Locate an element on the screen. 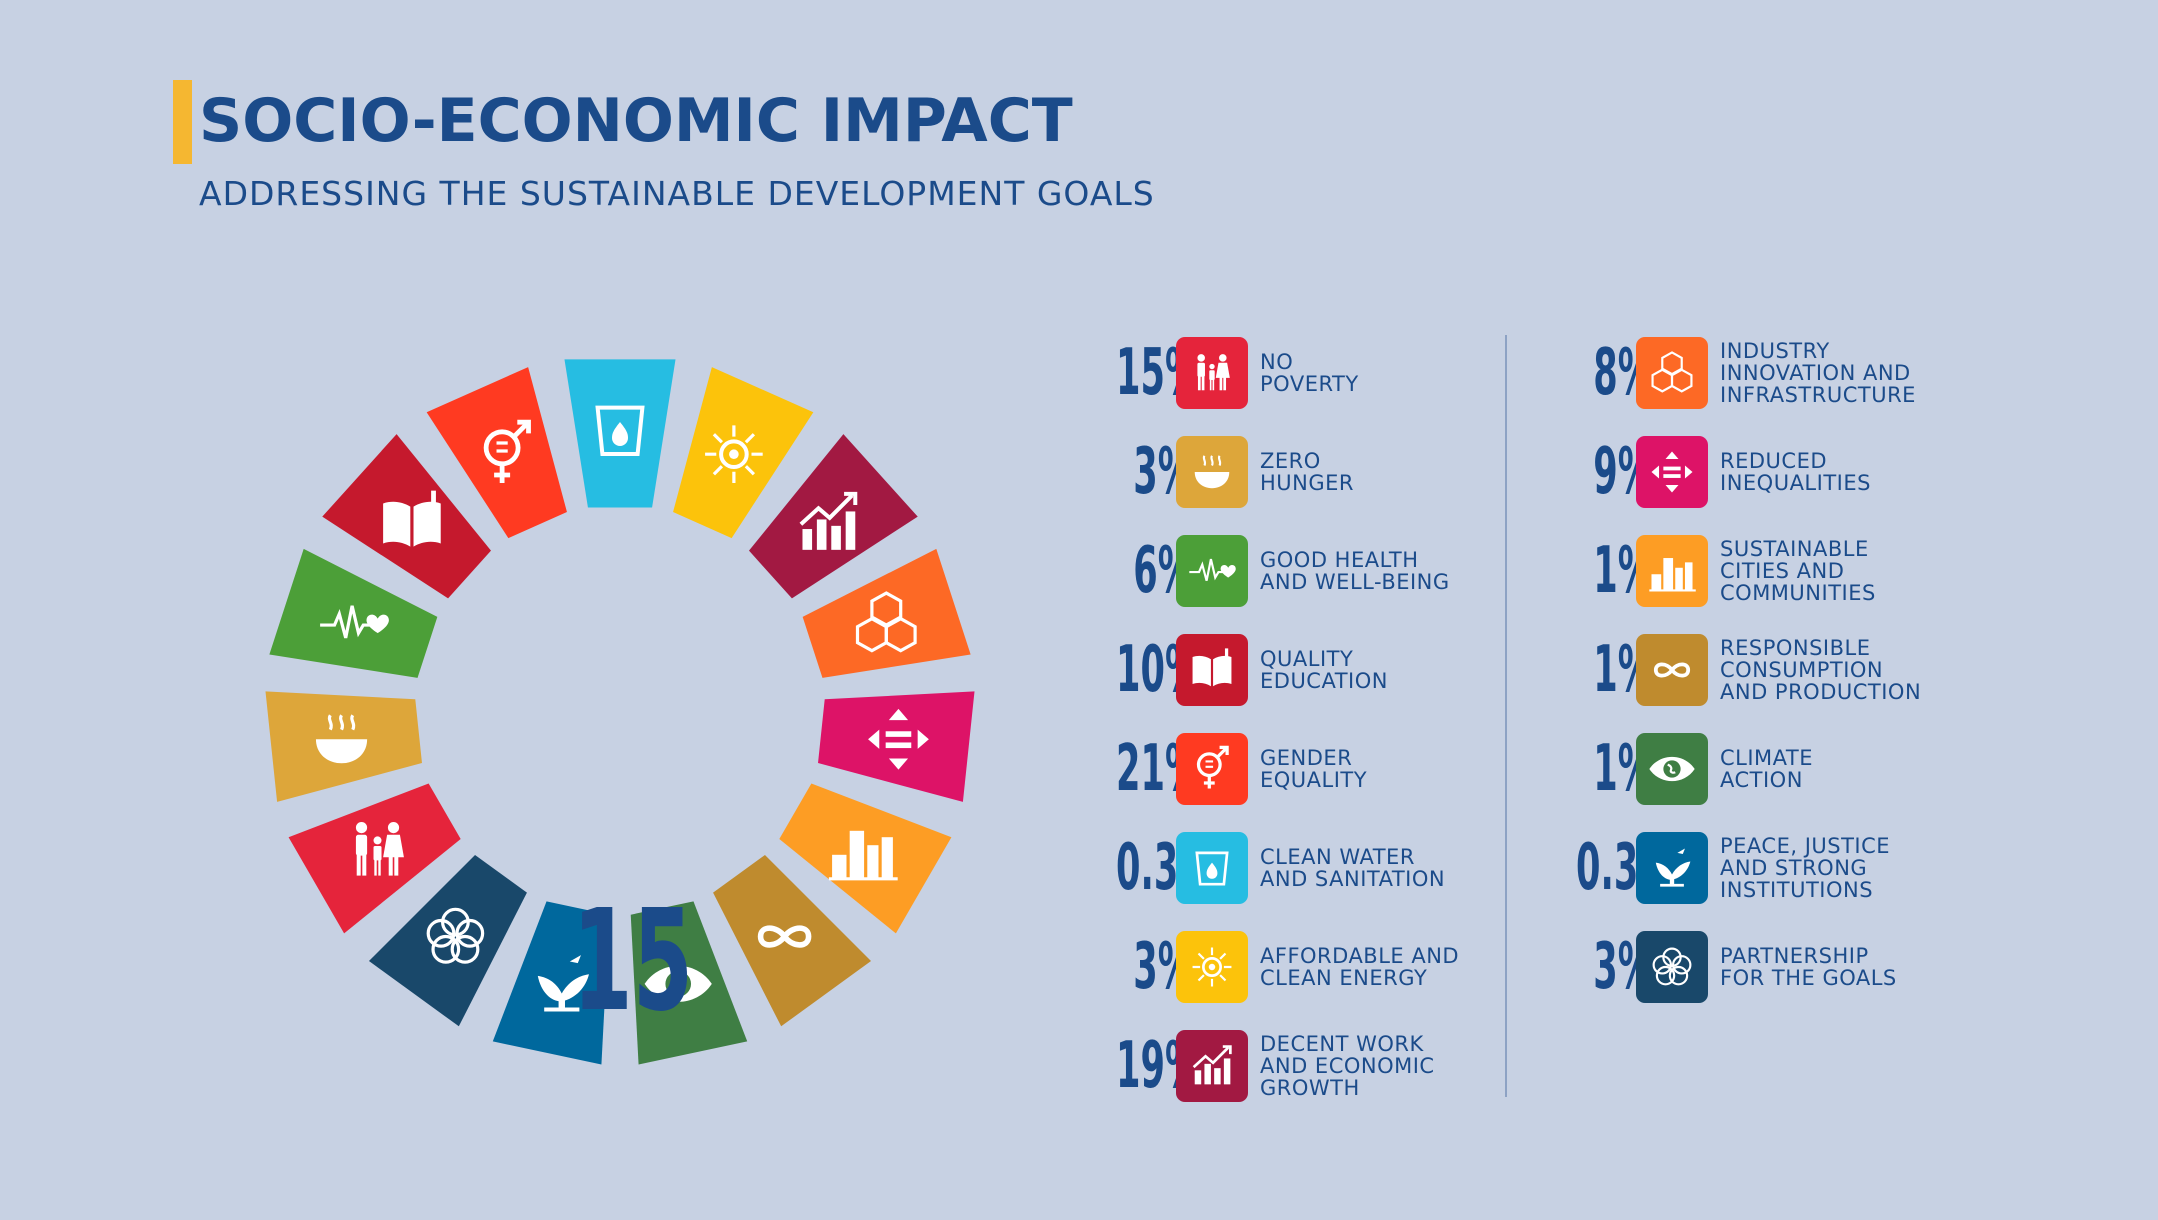 This screenshot has height=1220, width=2158. goal-label-line: AND SANITATION is located at coordinates (1353, 879).